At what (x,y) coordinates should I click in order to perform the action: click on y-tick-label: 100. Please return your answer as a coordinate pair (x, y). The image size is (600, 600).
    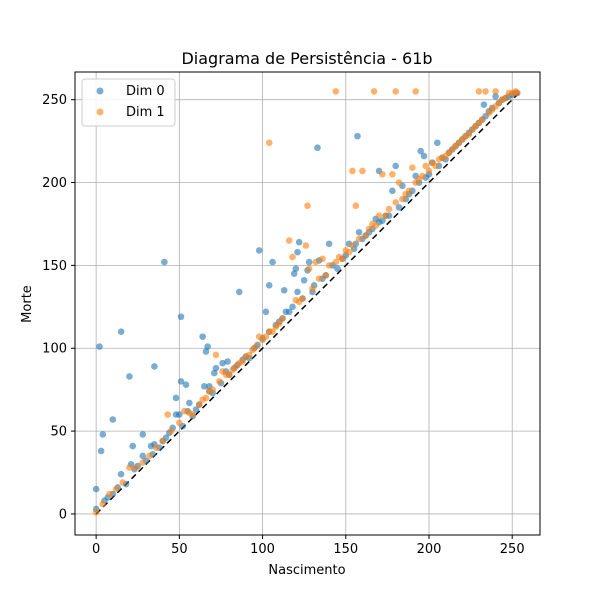
    Looking at the image, I should click on (54, 349).